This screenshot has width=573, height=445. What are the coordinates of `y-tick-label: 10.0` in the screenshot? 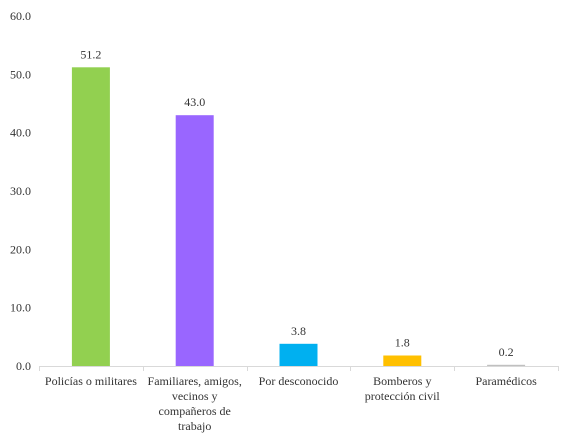 It's located at (20, 308).